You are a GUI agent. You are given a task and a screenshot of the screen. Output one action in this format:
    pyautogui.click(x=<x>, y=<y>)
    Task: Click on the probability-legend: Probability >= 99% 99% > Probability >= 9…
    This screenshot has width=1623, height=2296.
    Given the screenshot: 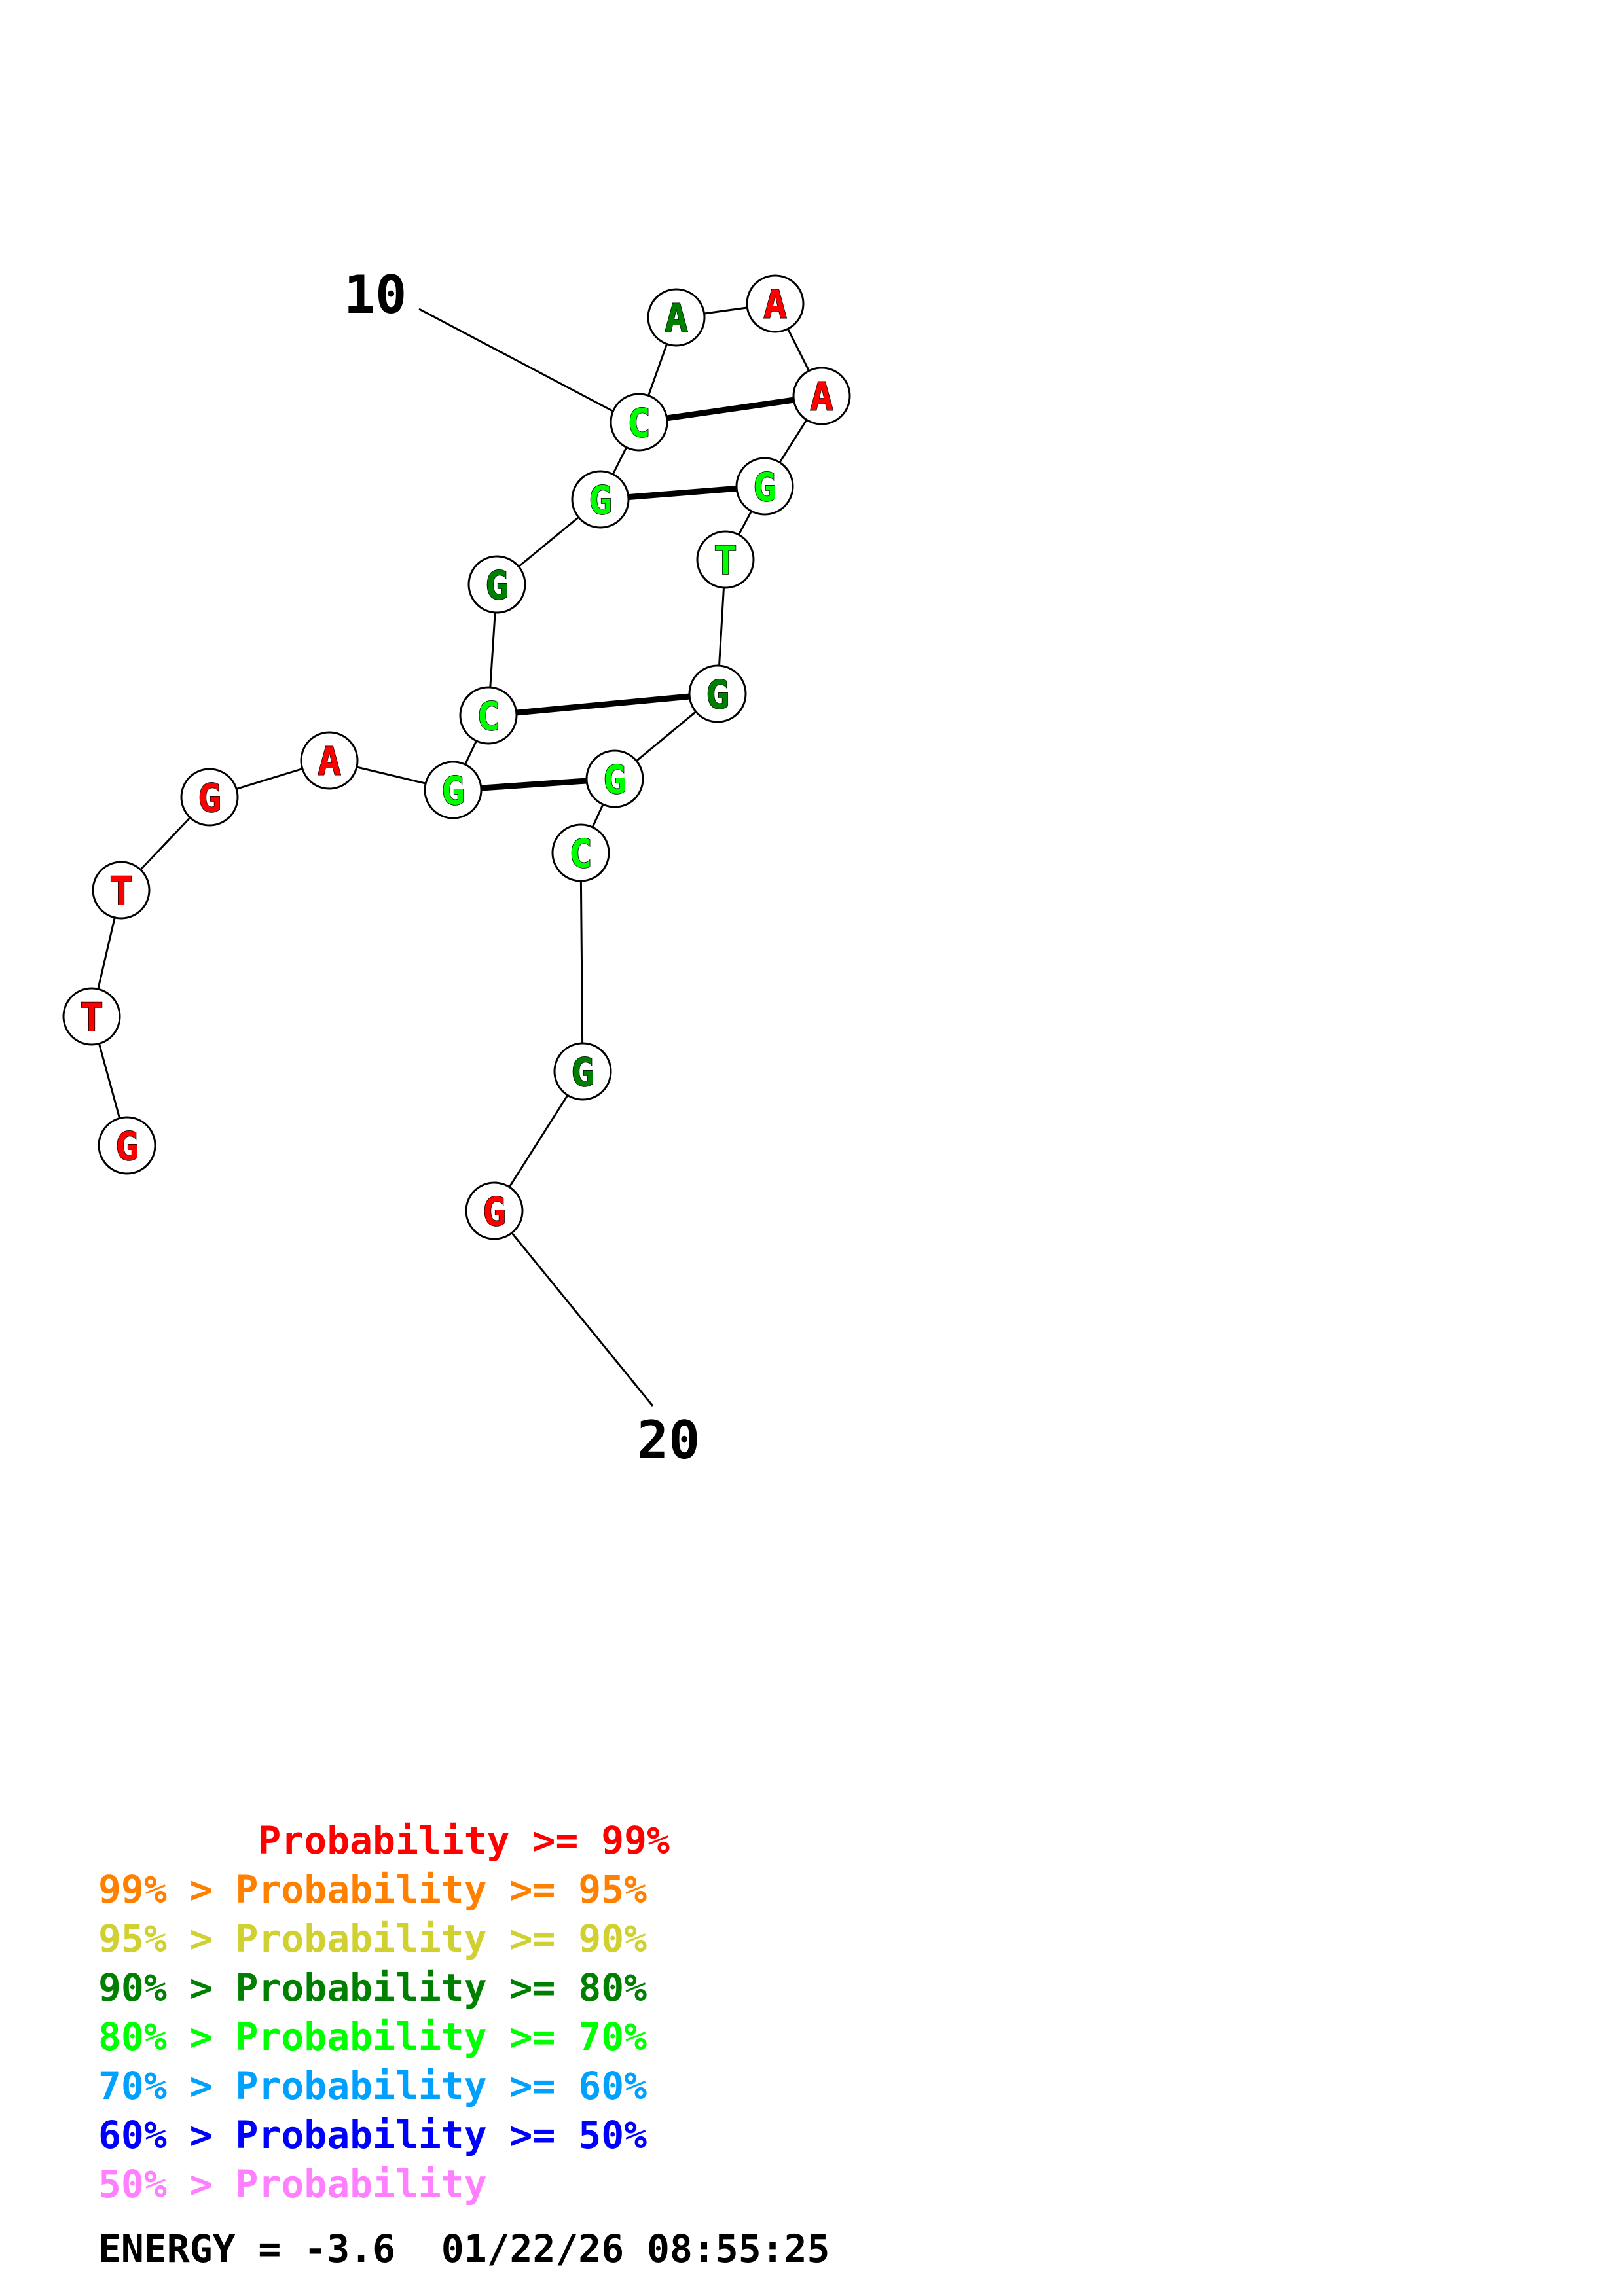 What is the action you would take?
    pyautogui.click(x=384, y=2012)
    